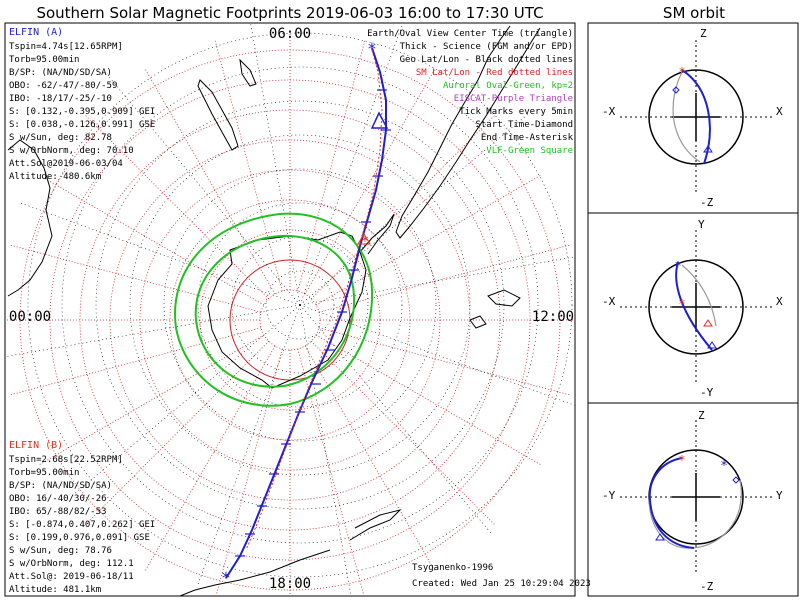 The image size is (800, 600). What do you see at coordinates (71, 151) in the screenshot?
I see `elfin-a-line-8: S w/OrbNorm, deg: 70.10` at bounding box center [71, 151].